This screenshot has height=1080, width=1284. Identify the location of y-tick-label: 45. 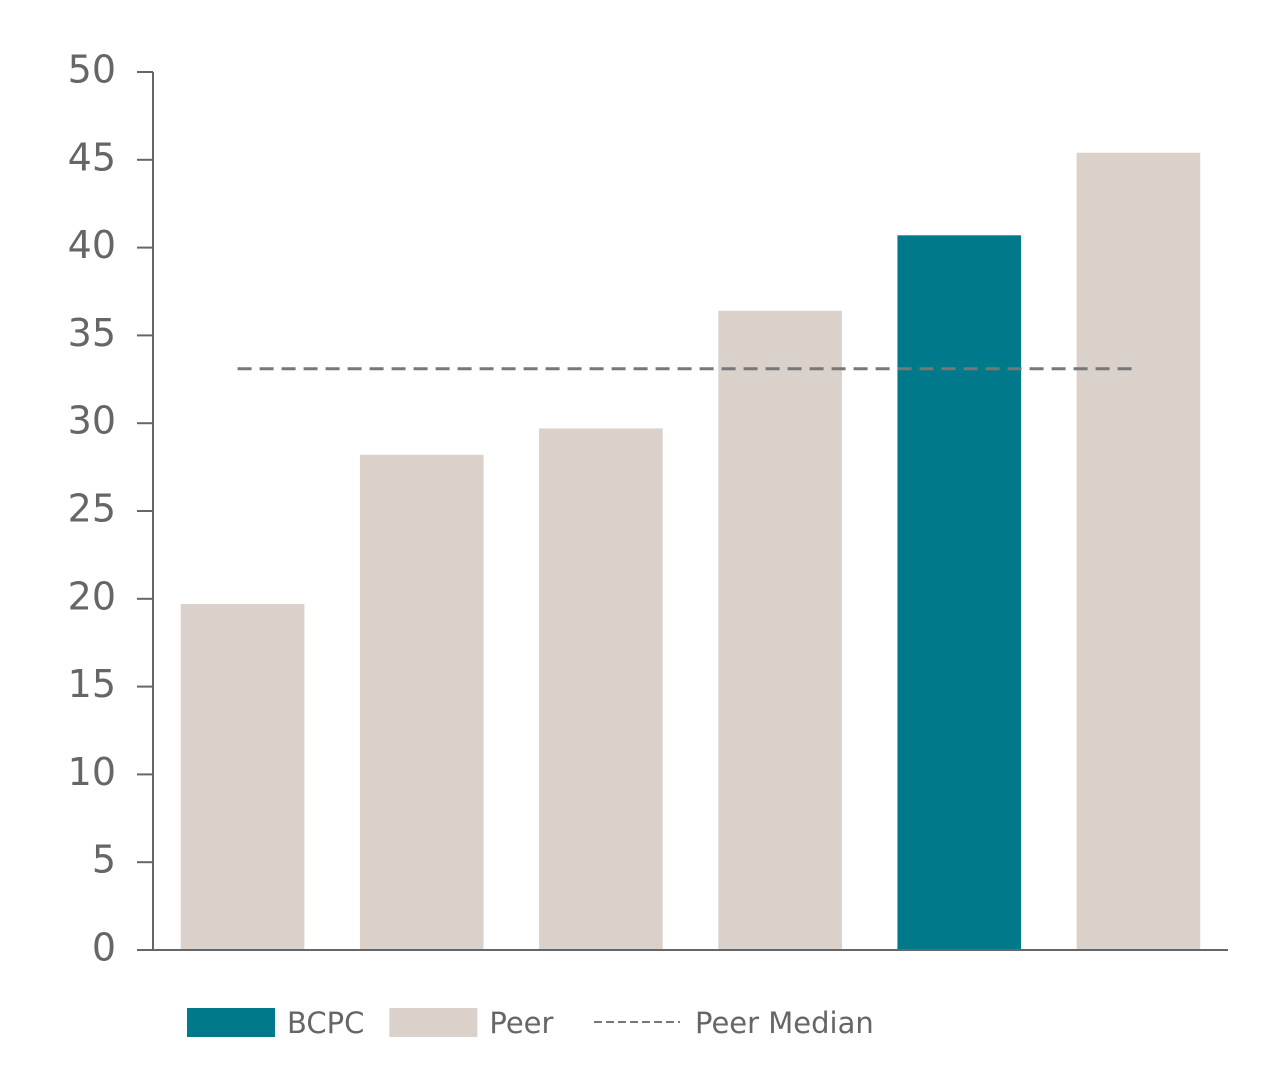
(92, 157).